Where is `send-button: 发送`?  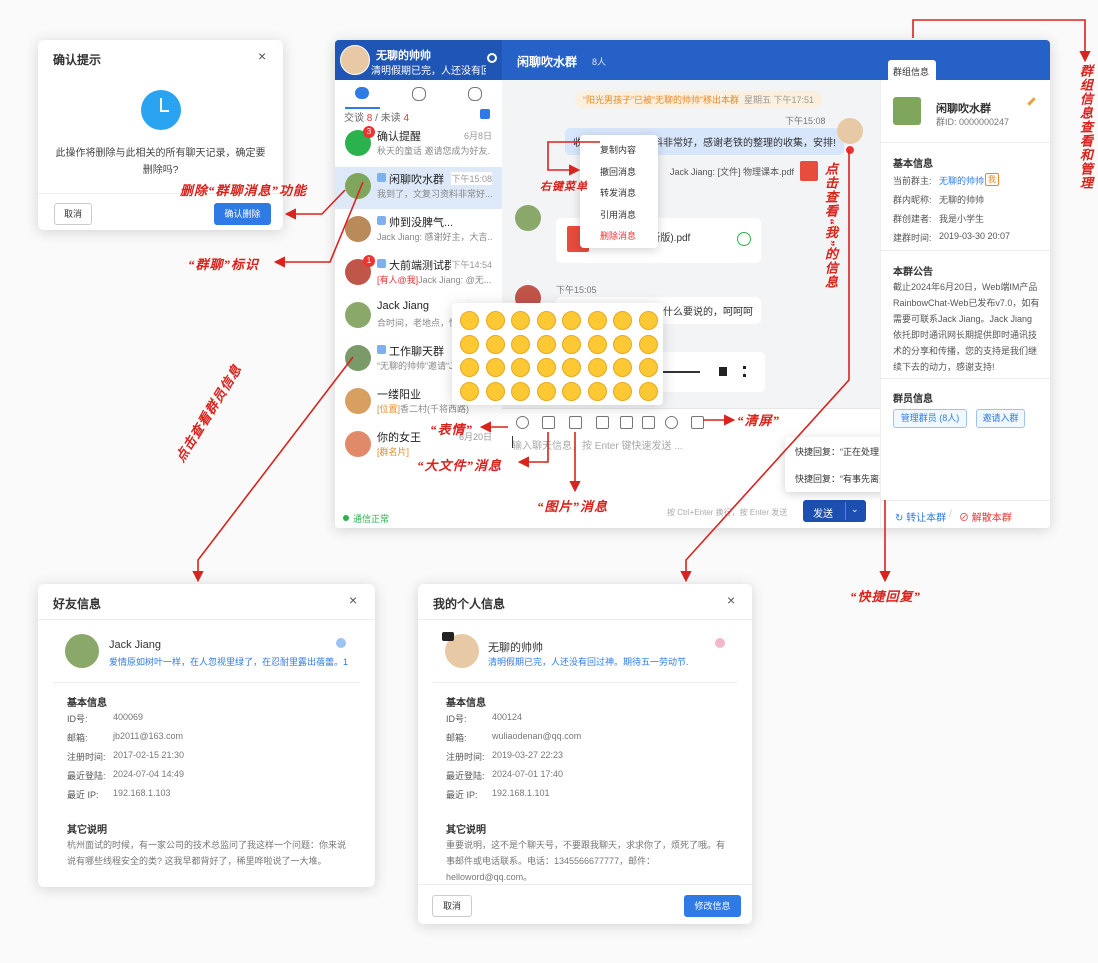
send-button: 发送 is located at coordinates (823, 514).